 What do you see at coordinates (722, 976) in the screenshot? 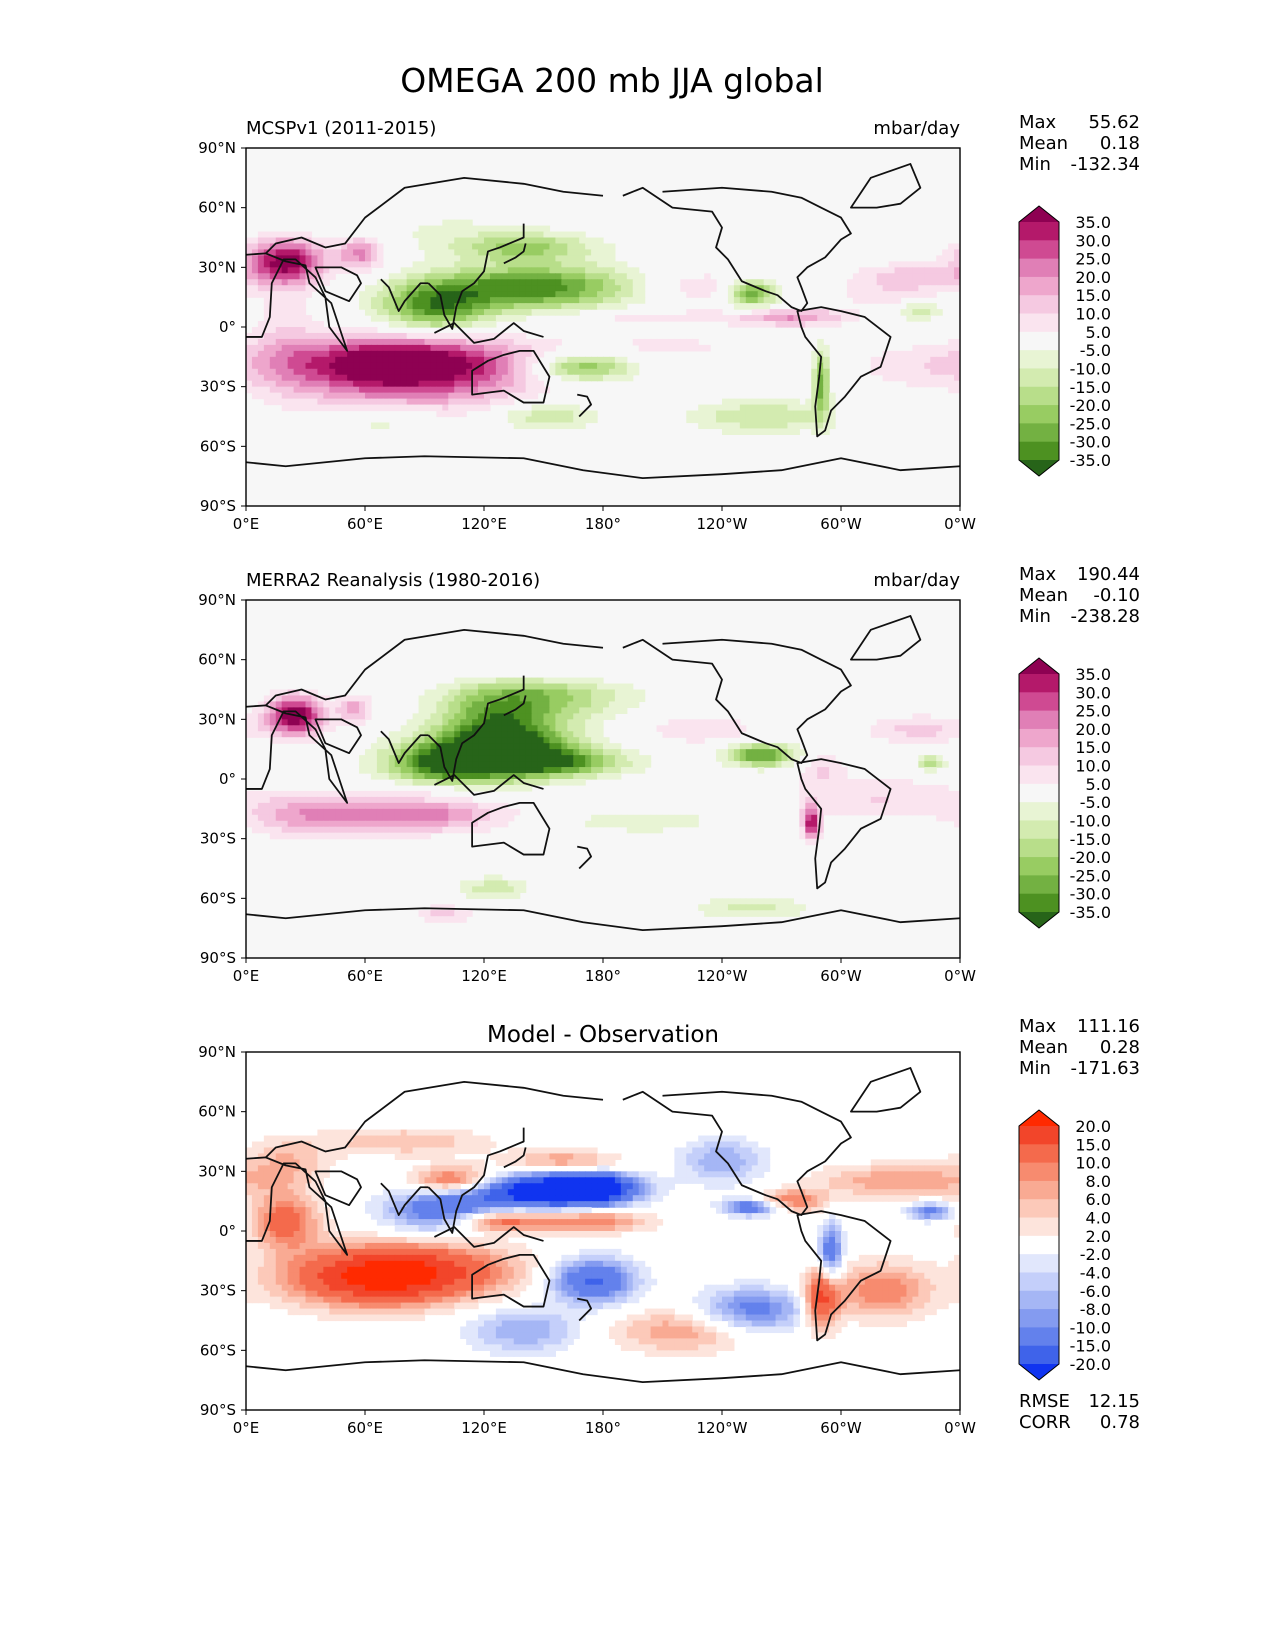
I see `x-tick-label: 120°W` at bounding box center [722, 976].